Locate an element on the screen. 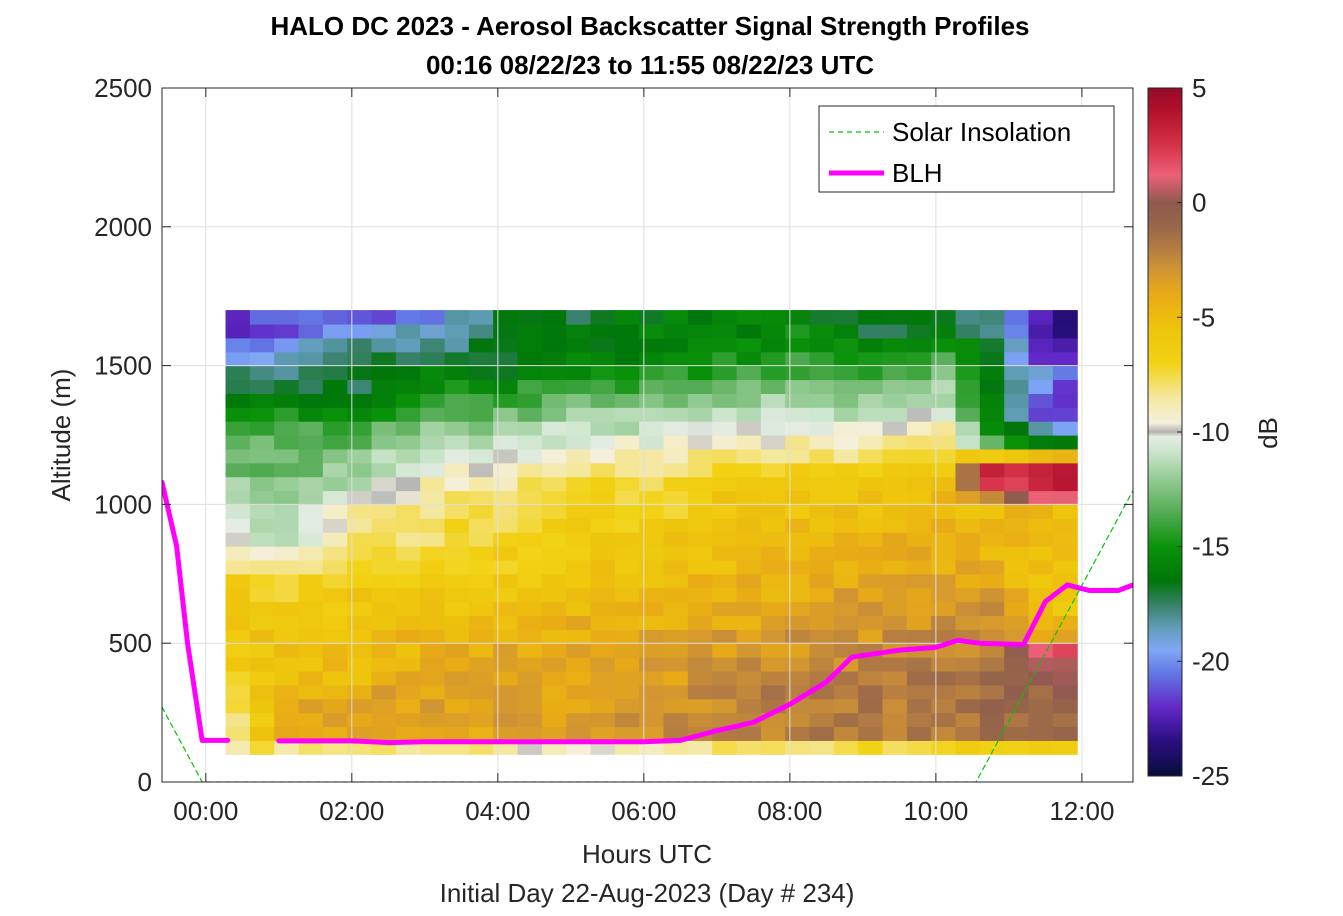  colorbar-tick-label: -5 is located at coordinates (1203, 317).